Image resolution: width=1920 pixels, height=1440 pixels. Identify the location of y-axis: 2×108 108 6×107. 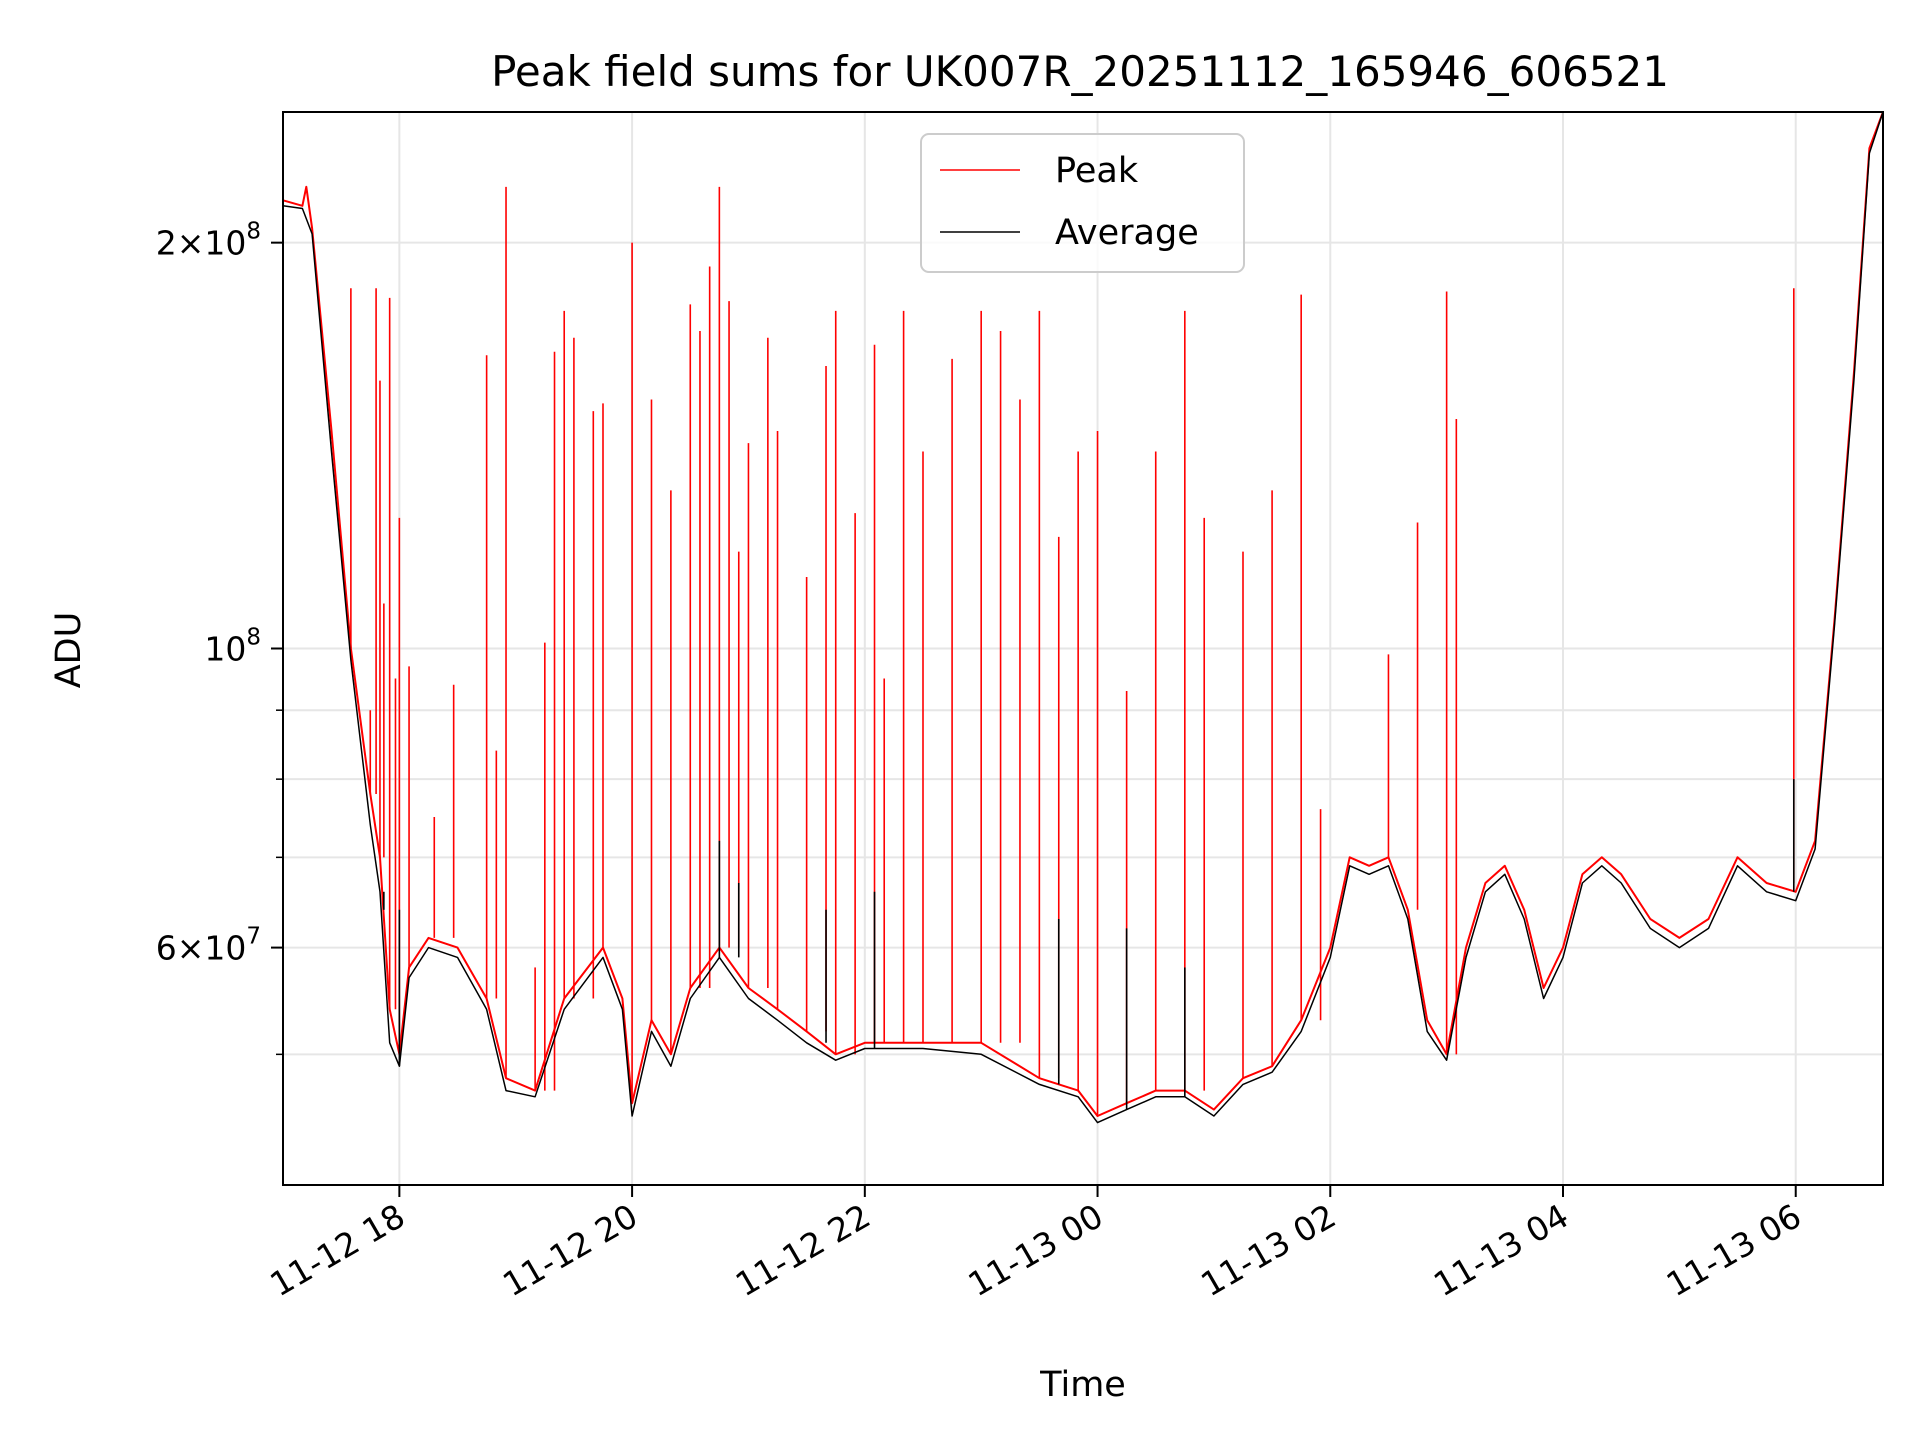
(219, 637).